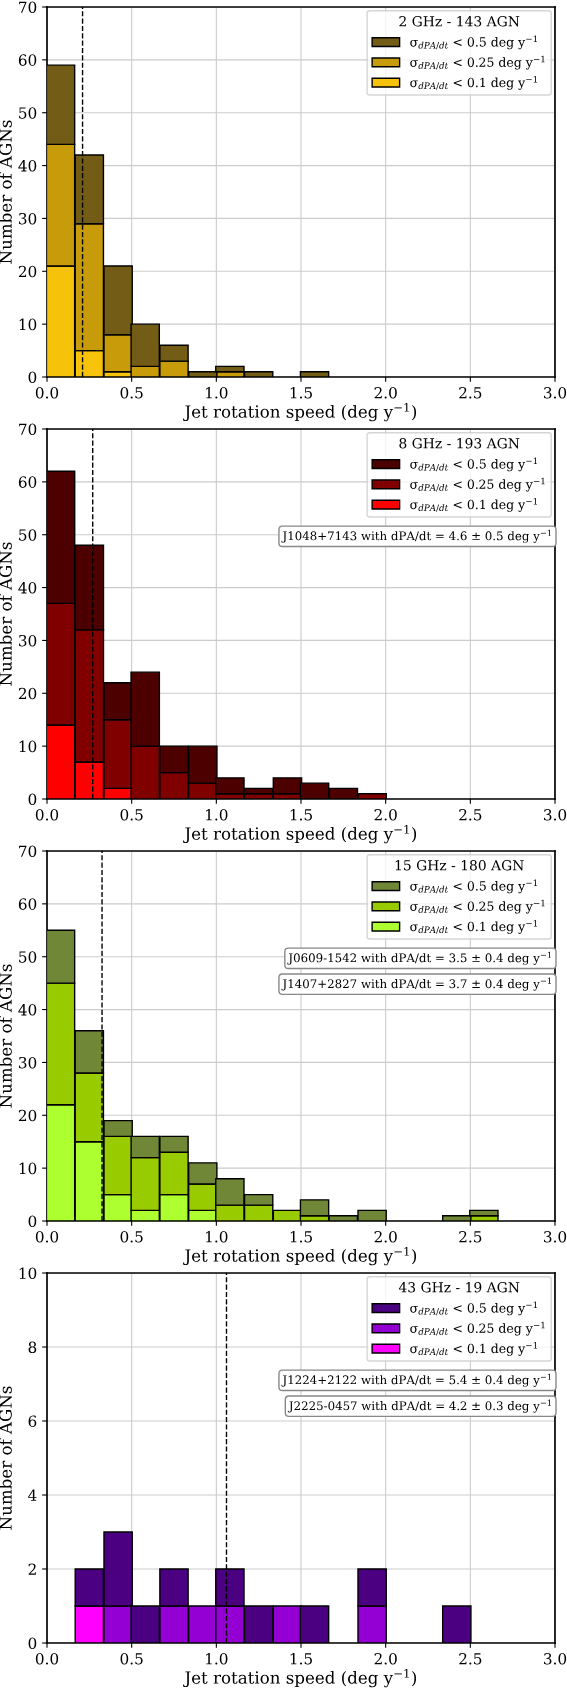  What do you see at coordinates (459, 443) in the screenshot?
I see `legend-title: 8 GHz - 193 AGN` at bounding box center [459, 443].